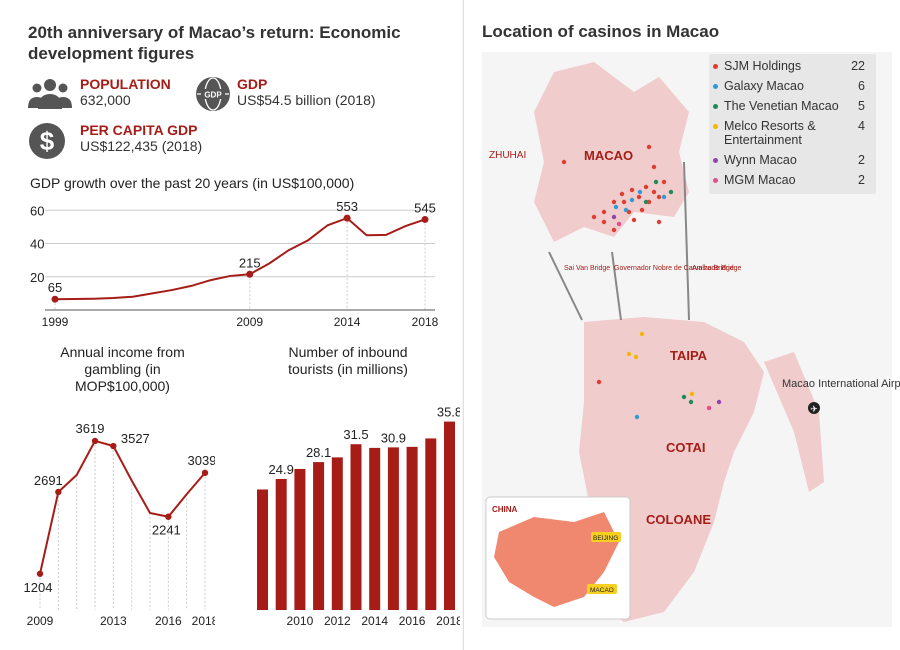 The image size is (900, 650). I want to click on macao-tag, so click(602, 589).